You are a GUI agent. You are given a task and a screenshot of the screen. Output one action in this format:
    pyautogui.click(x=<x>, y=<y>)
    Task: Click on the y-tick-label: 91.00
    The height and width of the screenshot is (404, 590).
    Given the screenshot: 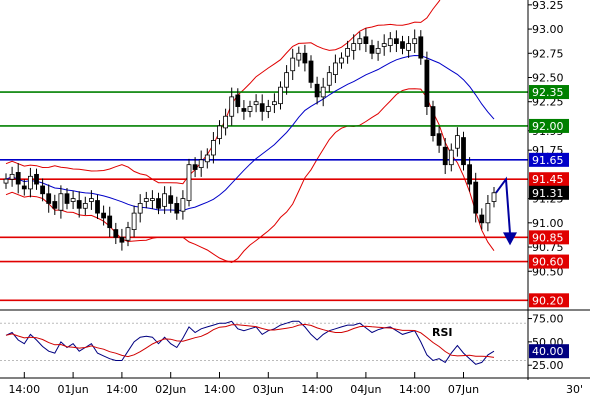 What is the action you would take?
    pyautogui.click(x=548, y=223)
    